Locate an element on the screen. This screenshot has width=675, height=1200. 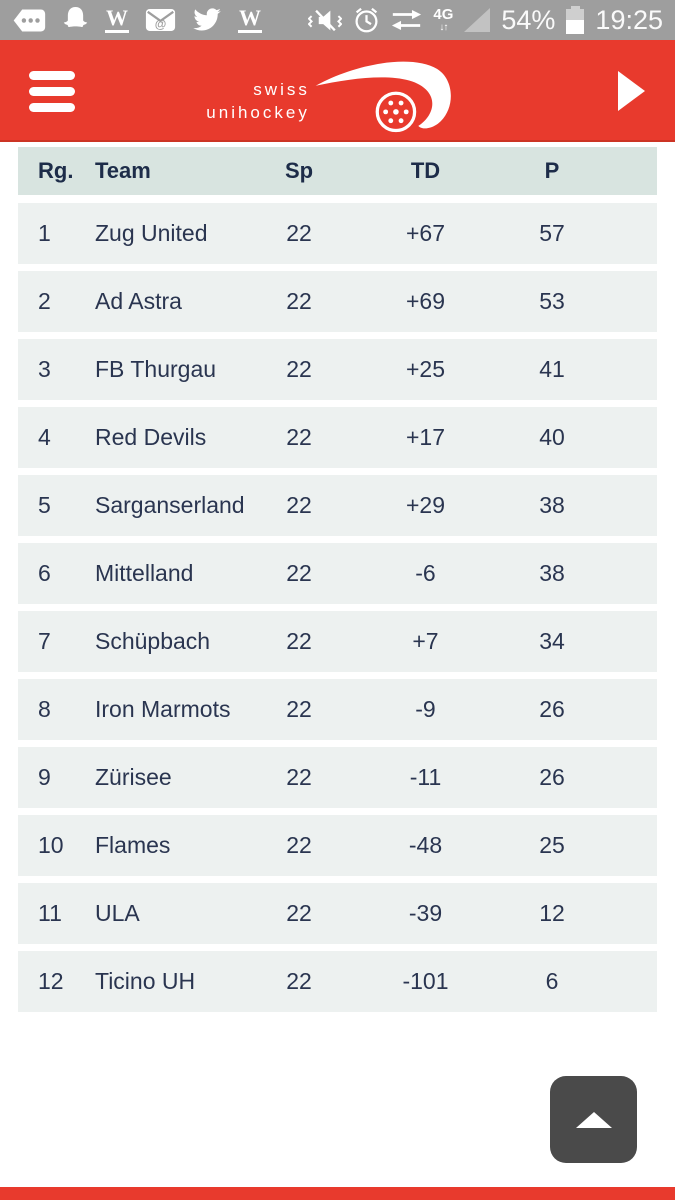
table-row: 6 Mittelland 22 -6 38 is located at coordinates (337, 573).